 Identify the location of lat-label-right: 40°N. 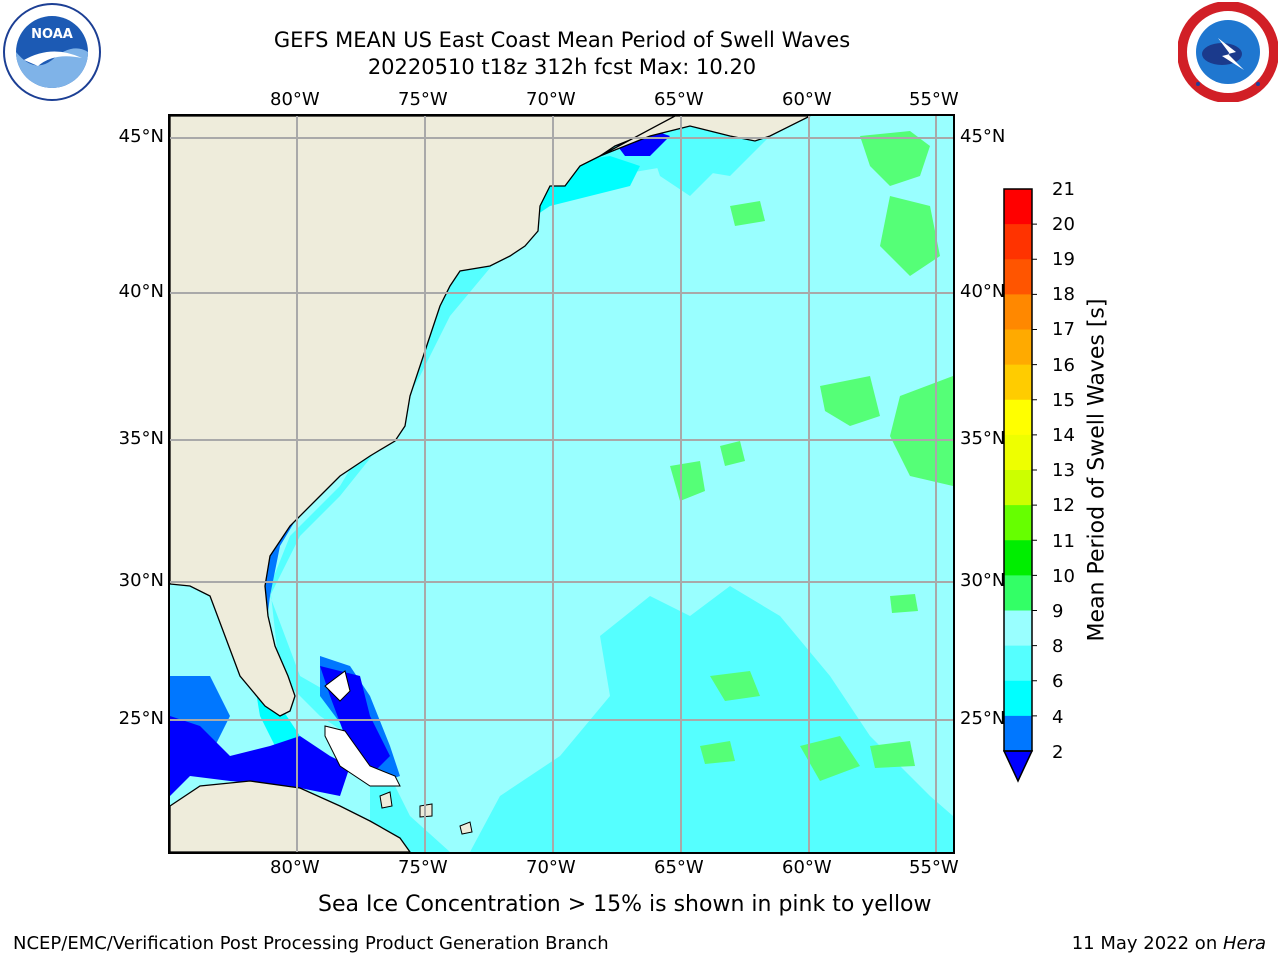
(983, 291).